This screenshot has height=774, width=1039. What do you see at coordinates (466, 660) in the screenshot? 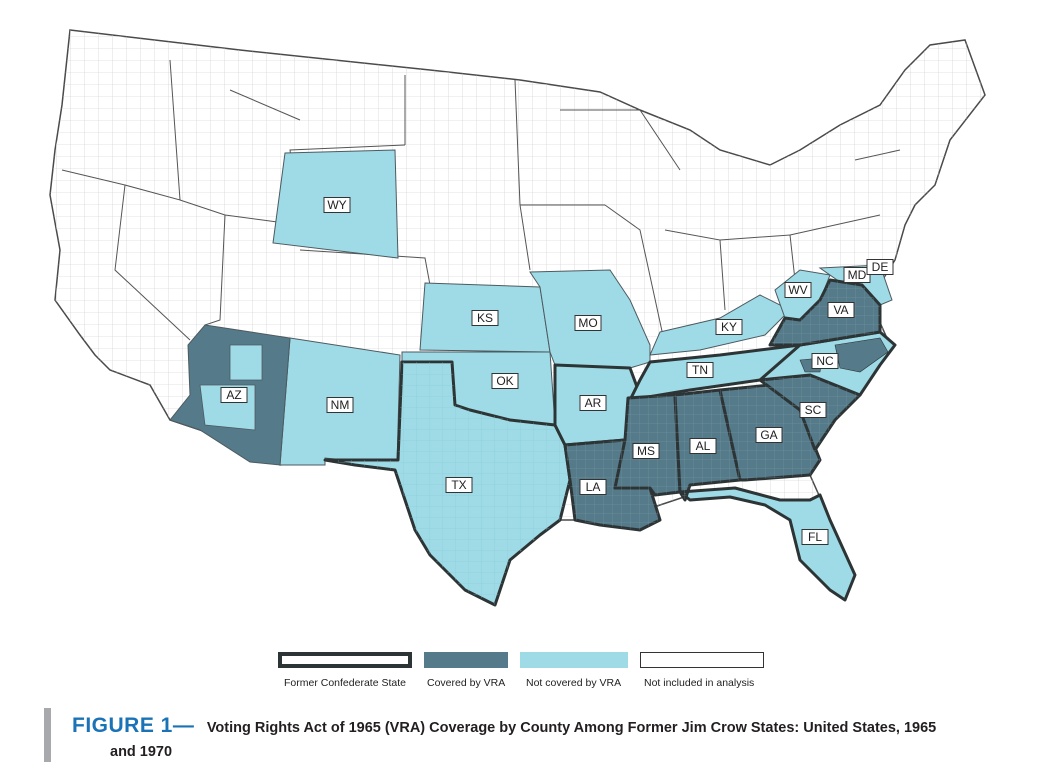
I see `legend-swatch-covered` at bounding box center [466, 660].